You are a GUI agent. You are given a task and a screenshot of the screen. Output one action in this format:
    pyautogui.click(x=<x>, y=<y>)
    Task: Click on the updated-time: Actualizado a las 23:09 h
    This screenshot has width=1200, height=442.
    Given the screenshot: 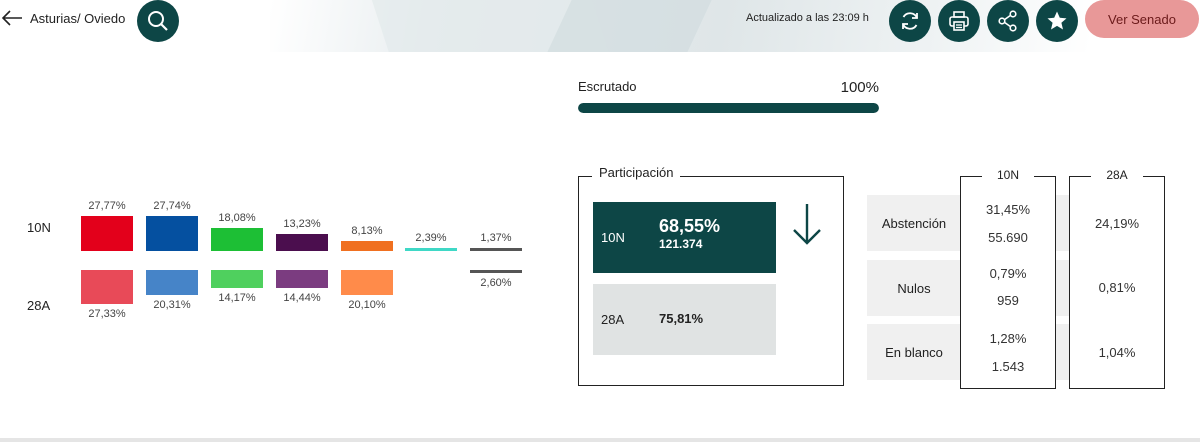 What is the action you would take?
    pyautogui.click(x=807, y=18)
    